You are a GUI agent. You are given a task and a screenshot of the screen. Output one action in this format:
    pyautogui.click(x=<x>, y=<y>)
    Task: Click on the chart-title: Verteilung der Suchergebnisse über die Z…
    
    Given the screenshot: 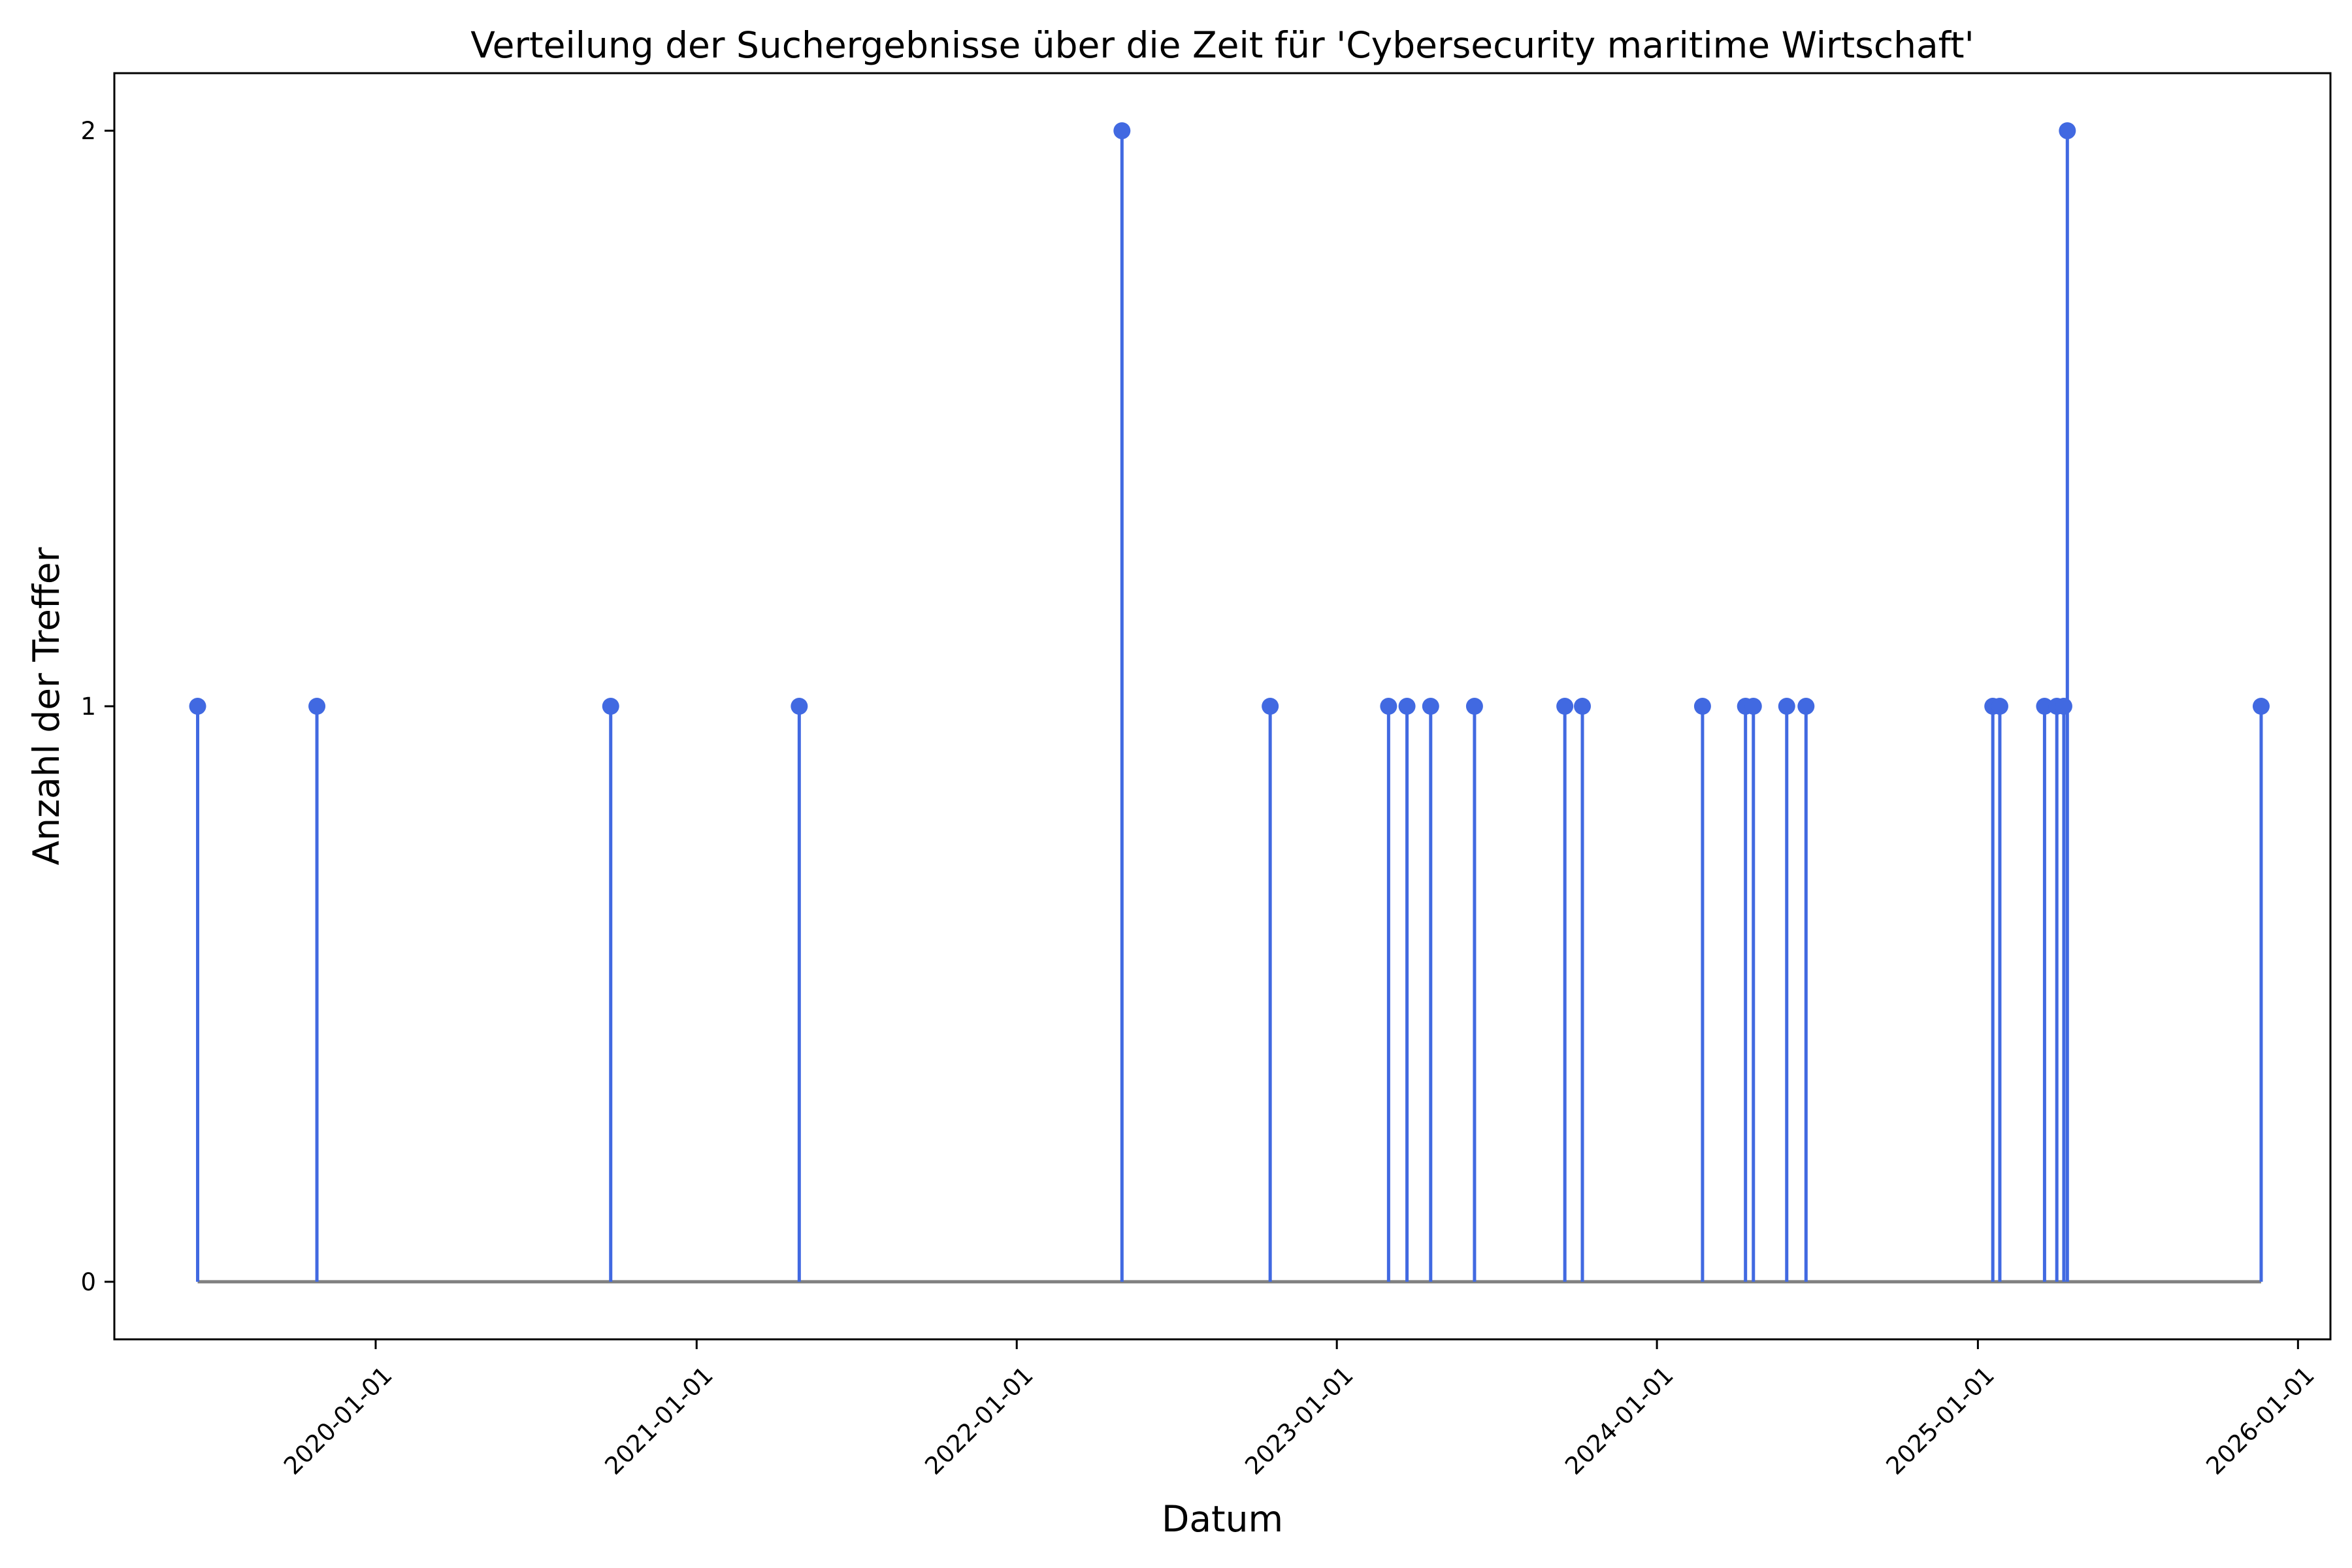 What is the action you would take?
    pyautogui.click(x=1222, y=45)
    